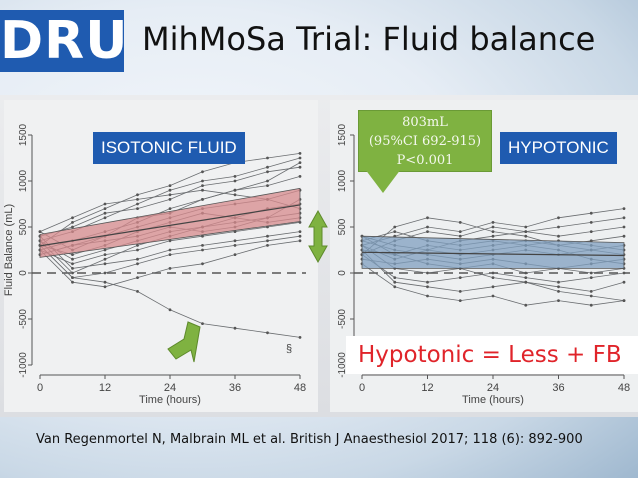 Image resolution: width=638 pixels, height=478 pixels. I want to click on isotonic-label: ISOTONIC FLUID, so click(169, 148).